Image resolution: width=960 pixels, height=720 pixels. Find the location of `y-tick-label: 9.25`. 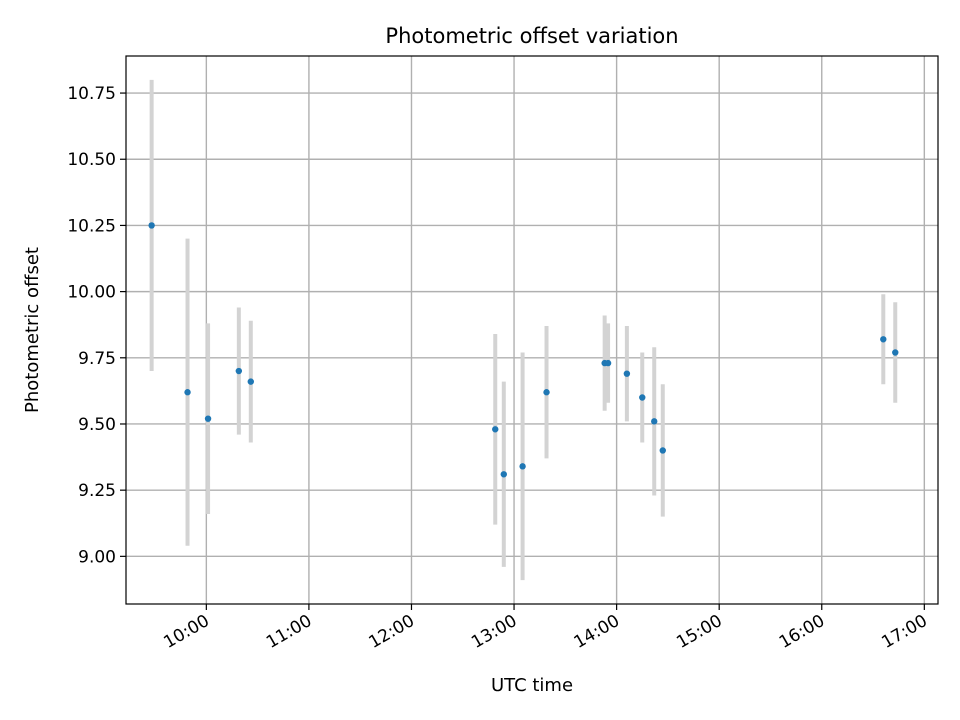

y-tick-label: 9.25 is located at coordinates (97, 491).